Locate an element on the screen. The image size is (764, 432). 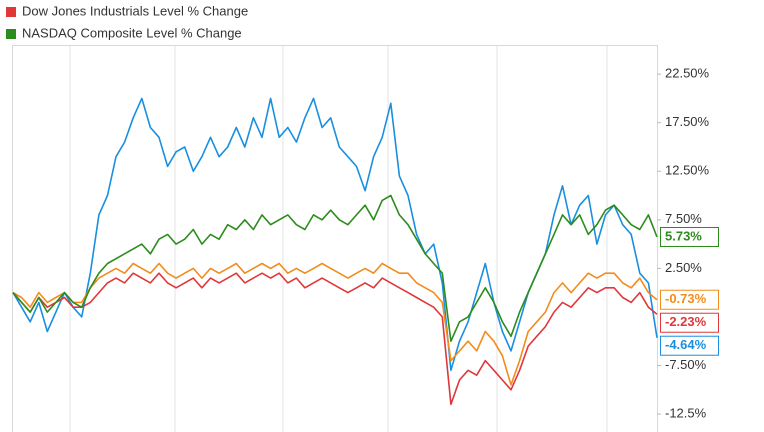
end-label: -4.64% is located at coordinates (686, 344).